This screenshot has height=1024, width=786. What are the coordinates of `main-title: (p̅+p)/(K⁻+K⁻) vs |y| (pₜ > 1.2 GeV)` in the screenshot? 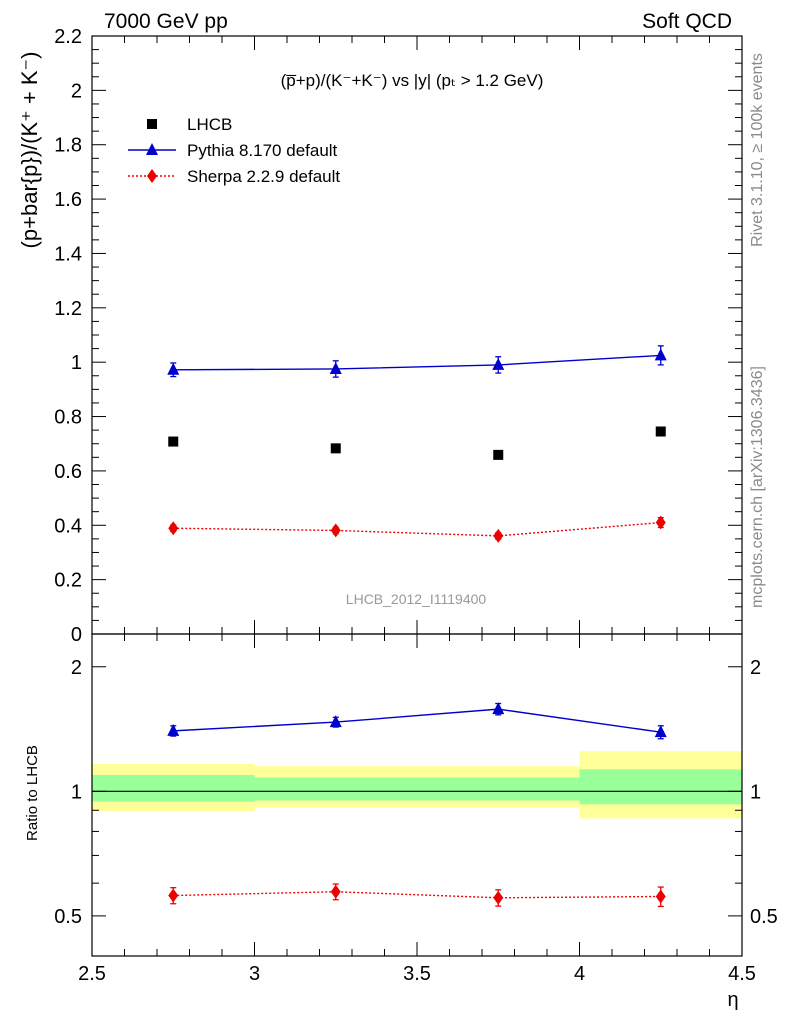 It's located at (412, 80).